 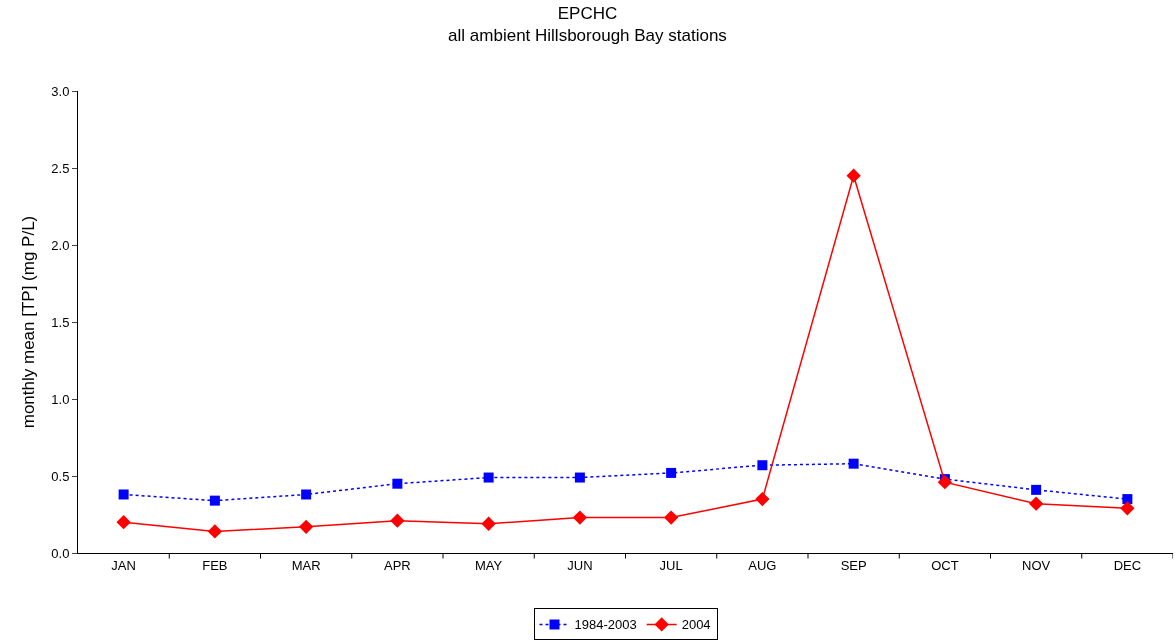 I want to click on chart-subtitle: all ambient Hillsborough Bay stations, so click(x=587, y=36).